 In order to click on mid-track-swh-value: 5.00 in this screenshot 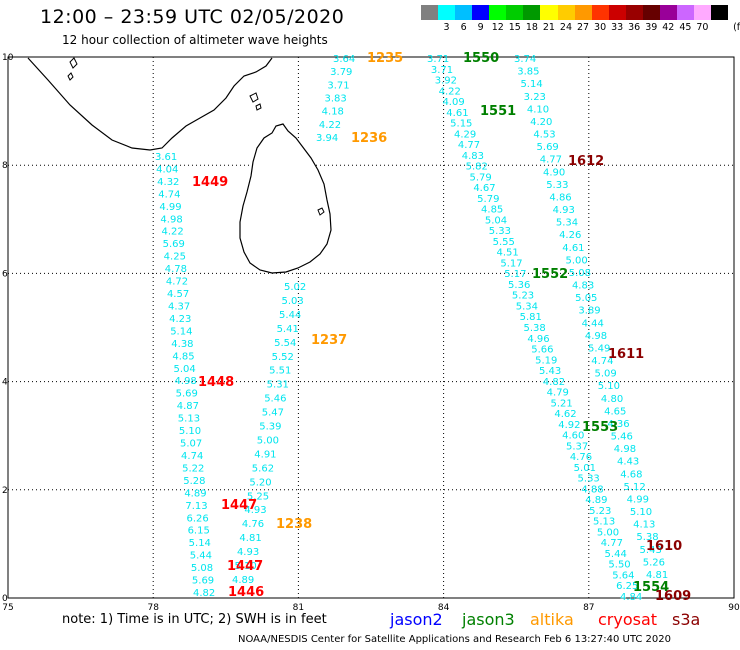, I will do `click(268, 440)`.